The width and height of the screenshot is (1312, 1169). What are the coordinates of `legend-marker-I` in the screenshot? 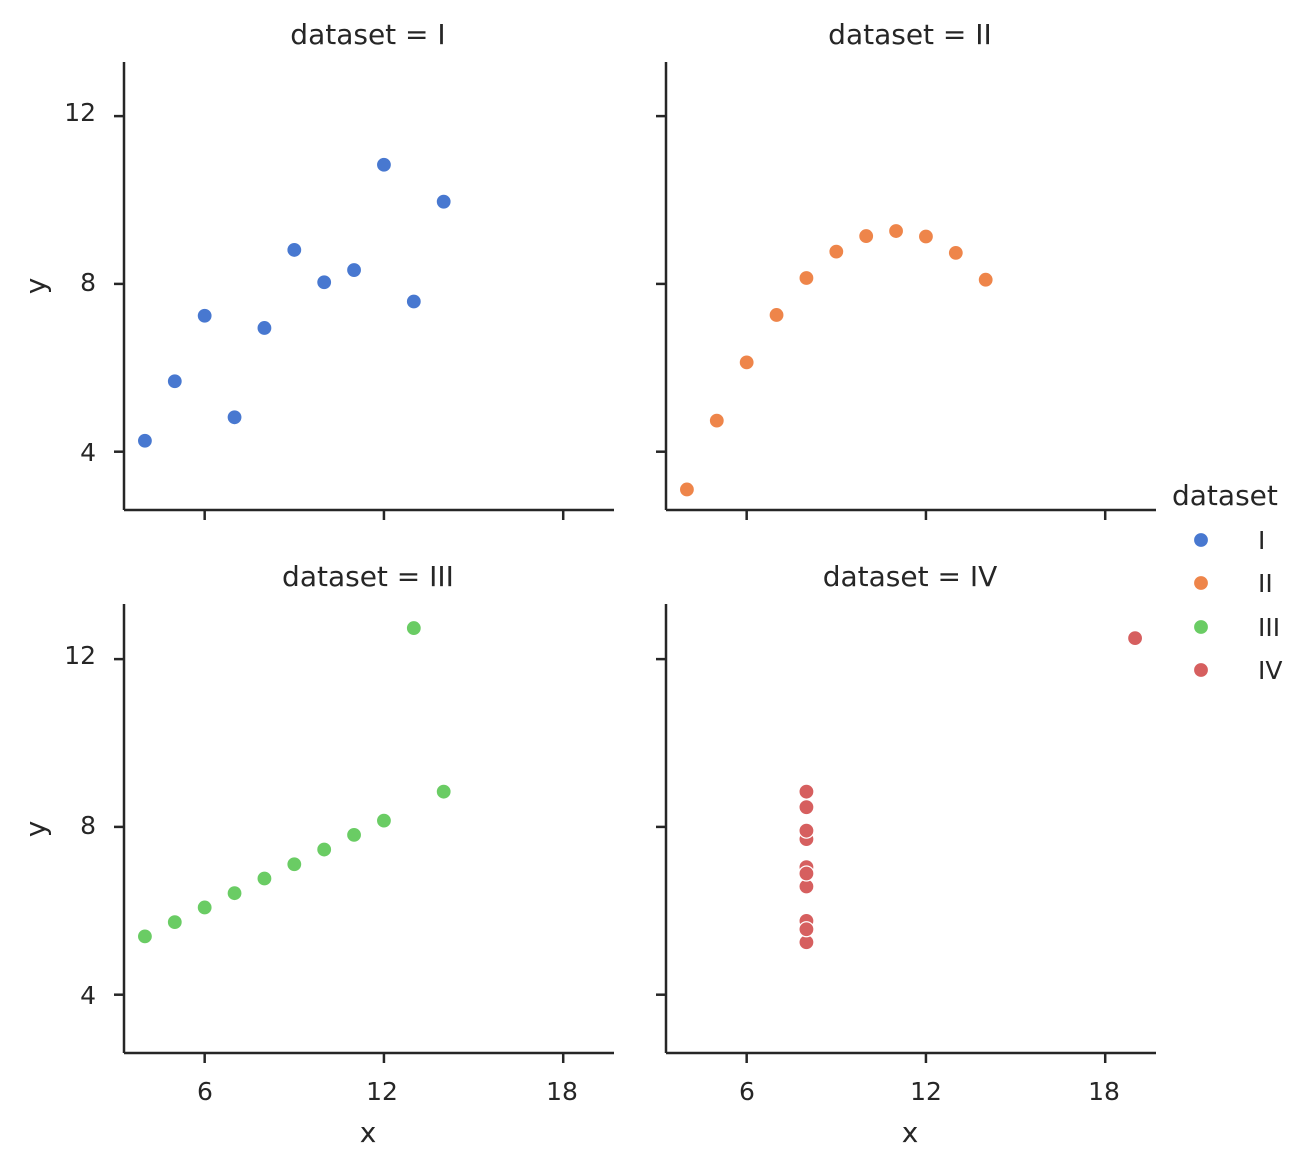 It's located at (1201, 540).